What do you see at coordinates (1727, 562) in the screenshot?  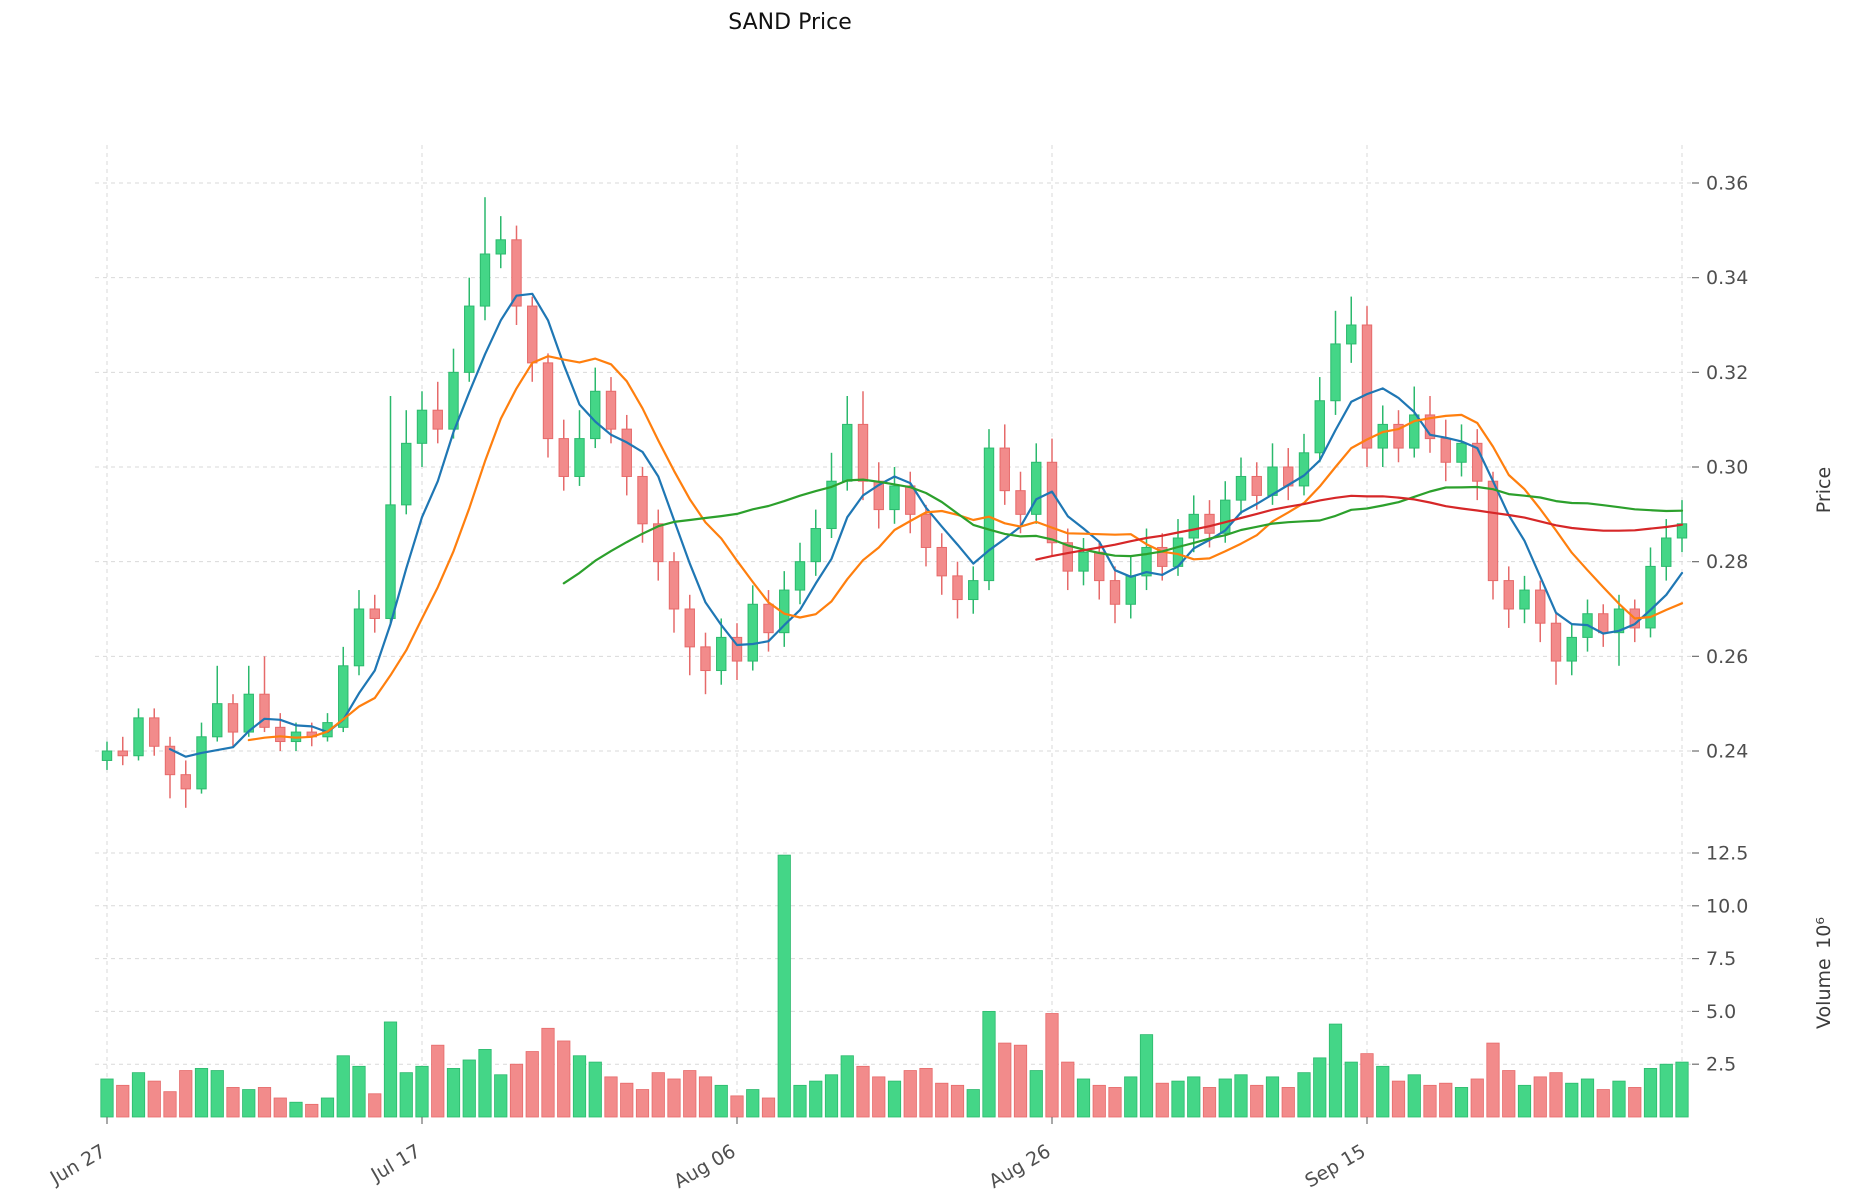 I see `price-tick-label: 0.28` at bounding box center [1727, 562].